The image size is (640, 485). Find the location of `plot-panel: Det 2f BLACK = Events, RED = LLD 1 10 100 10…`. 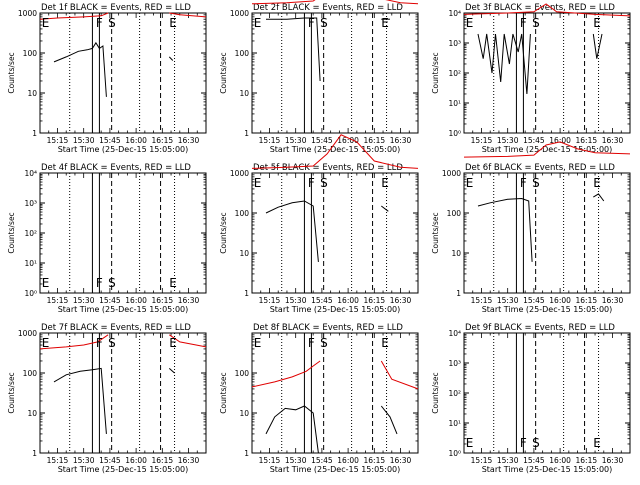

plot-panel: Det 2f BLACK = Events, RED = LLD 1 10 100 10… is located at coordinates (319, 77).